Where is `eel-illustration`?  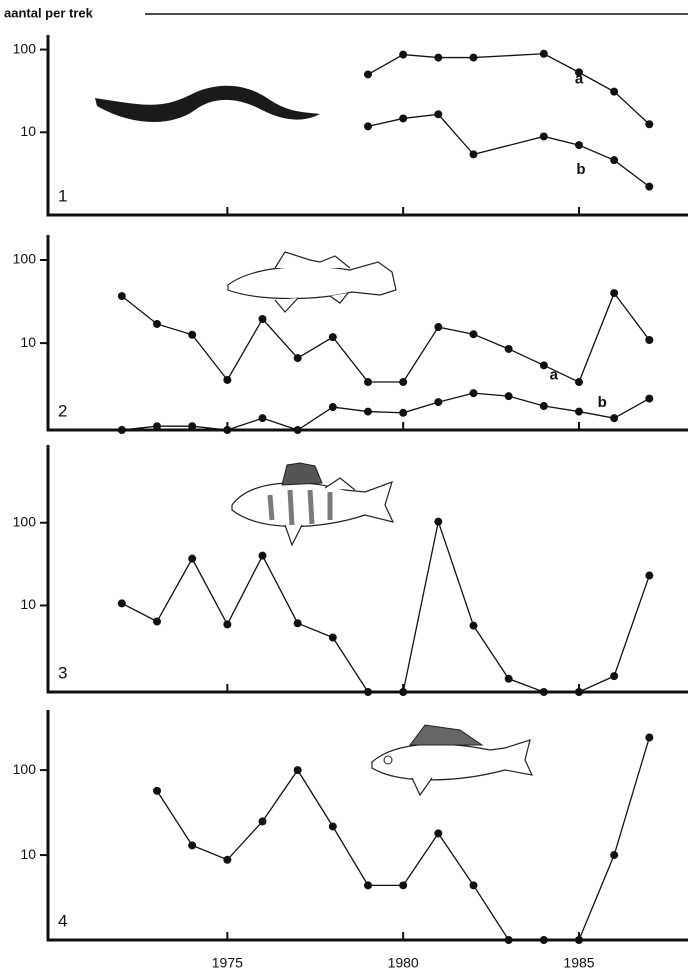
eel-illustration is located at coordinates (207, 103).